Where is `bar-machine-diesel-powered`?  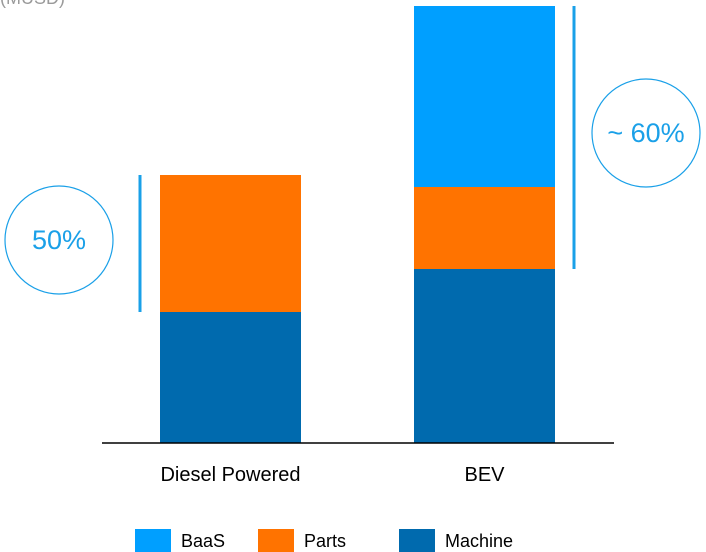 bar-machine-diesel-powered is located at coordinates (230, 377).